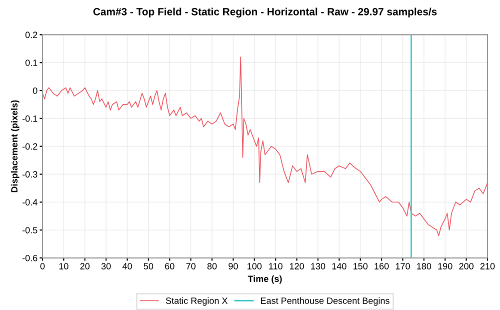 This screenshot has width=500, height=310. Describe the element at coordinates (487, 266) in the screenshot. I see `x-tick-label: 210` at that location.